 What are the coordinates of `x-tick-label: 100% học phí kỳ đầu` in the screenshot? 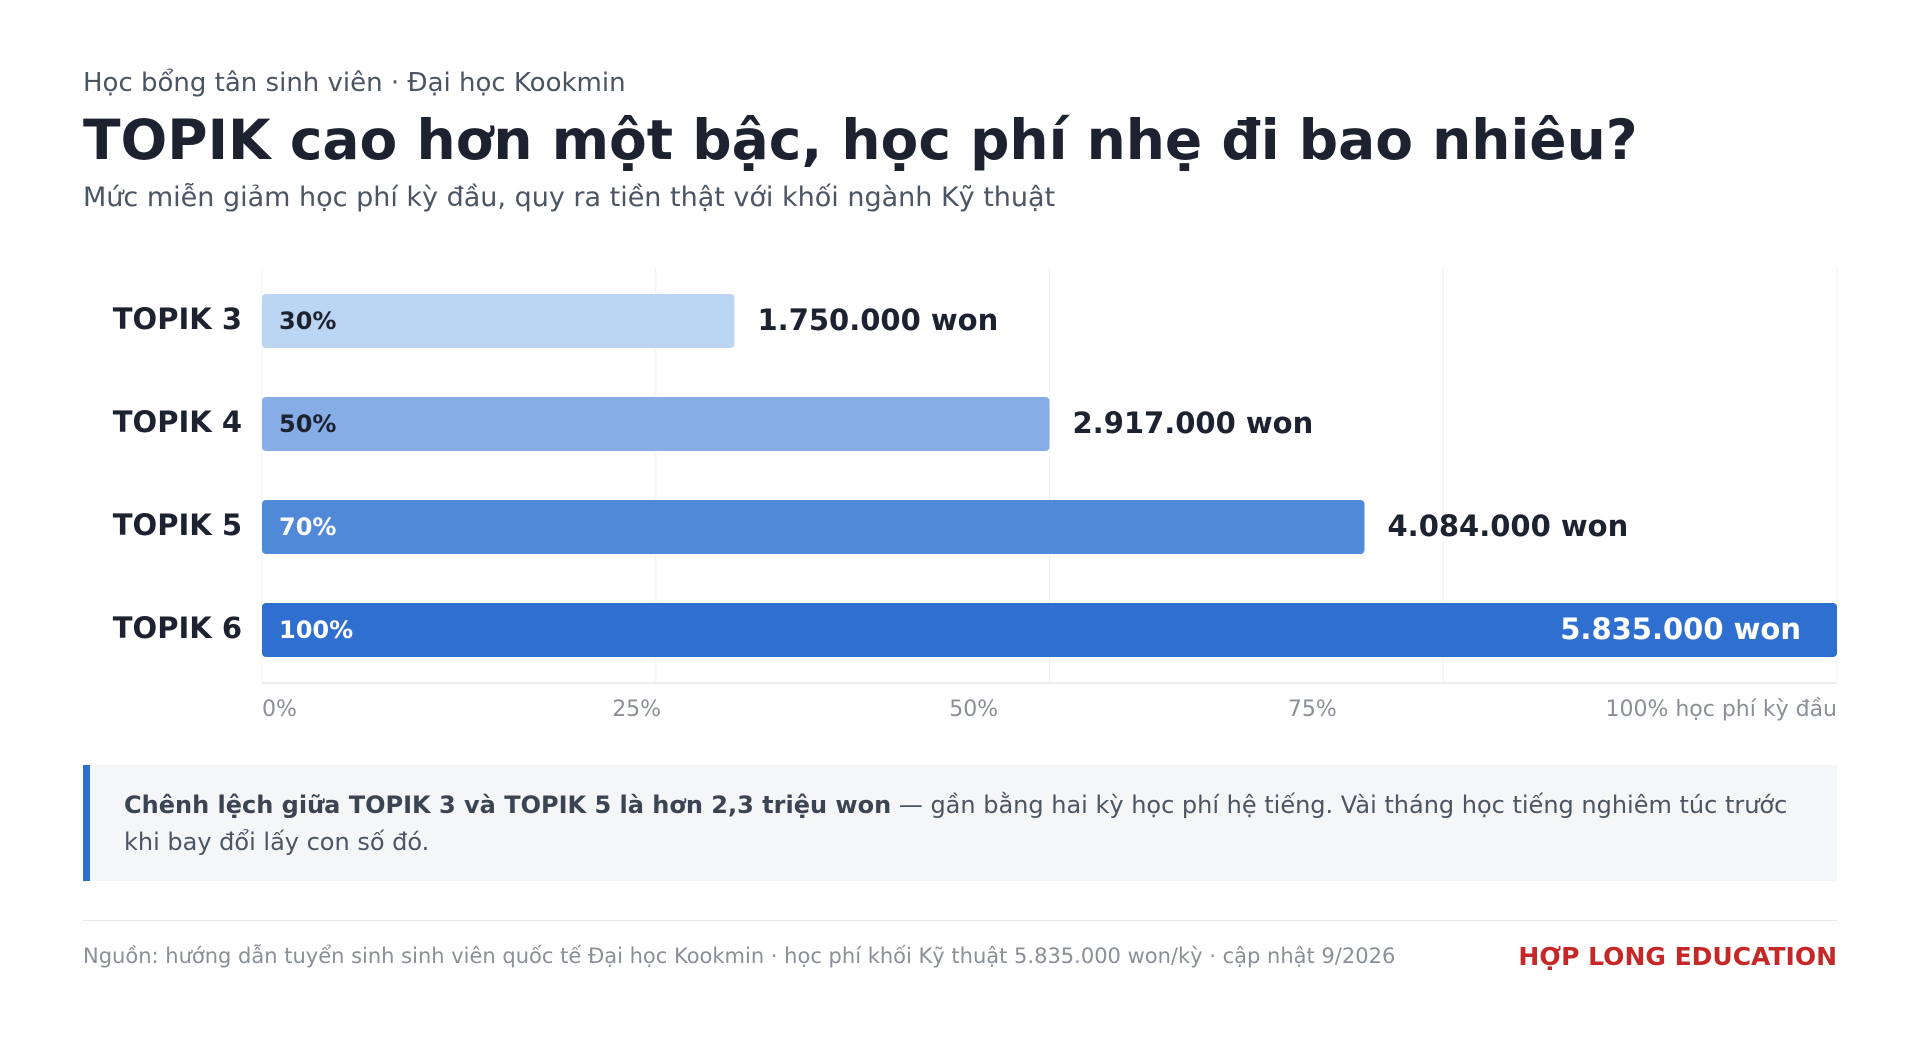 It's located at (1721, 709).